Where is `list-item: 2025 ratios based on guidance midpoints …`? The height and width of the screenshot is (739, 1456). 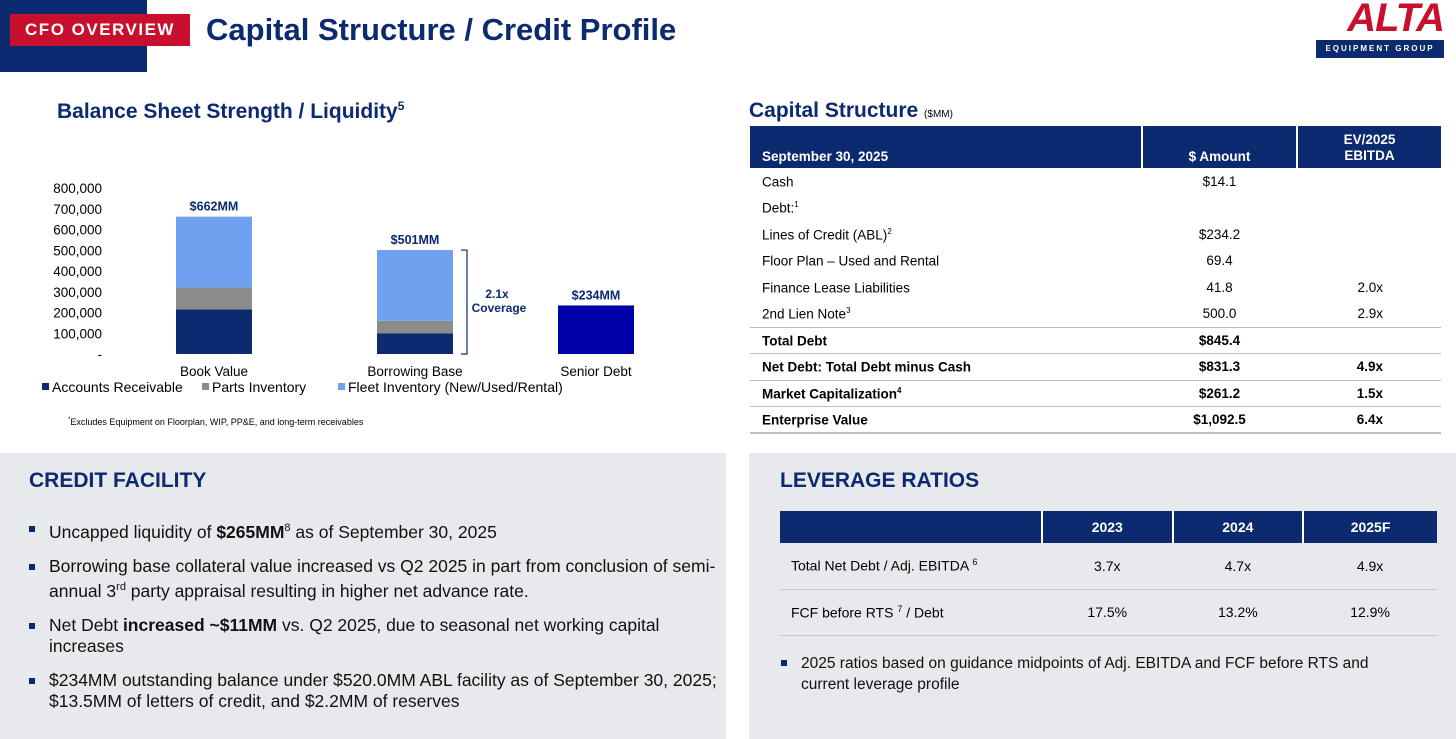 list-item: 2025 ratios based on guidance midpoints … is located at coordinates (1101, 674).